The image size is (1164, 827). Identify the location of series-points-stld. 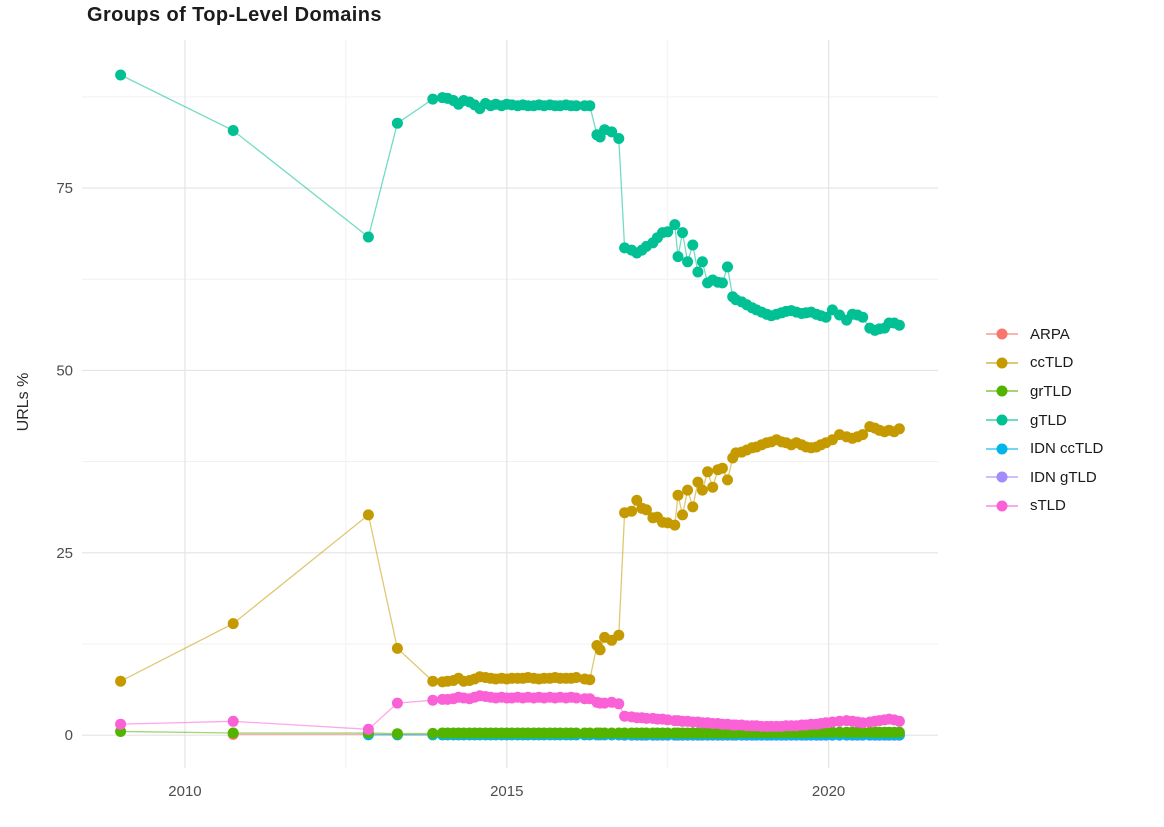
(510, 712).